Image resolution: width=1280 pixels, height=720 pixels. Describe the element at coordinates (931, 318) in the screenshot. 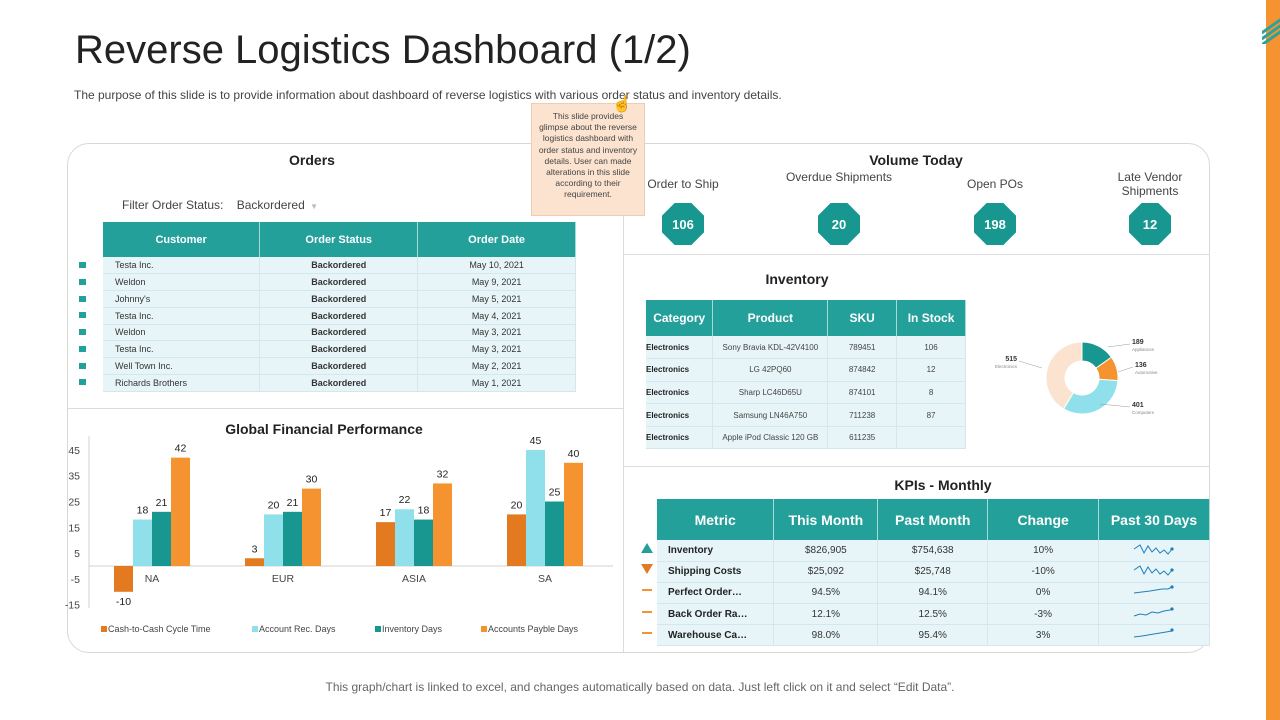

I see `col-in-stock: In Stock` at that location.